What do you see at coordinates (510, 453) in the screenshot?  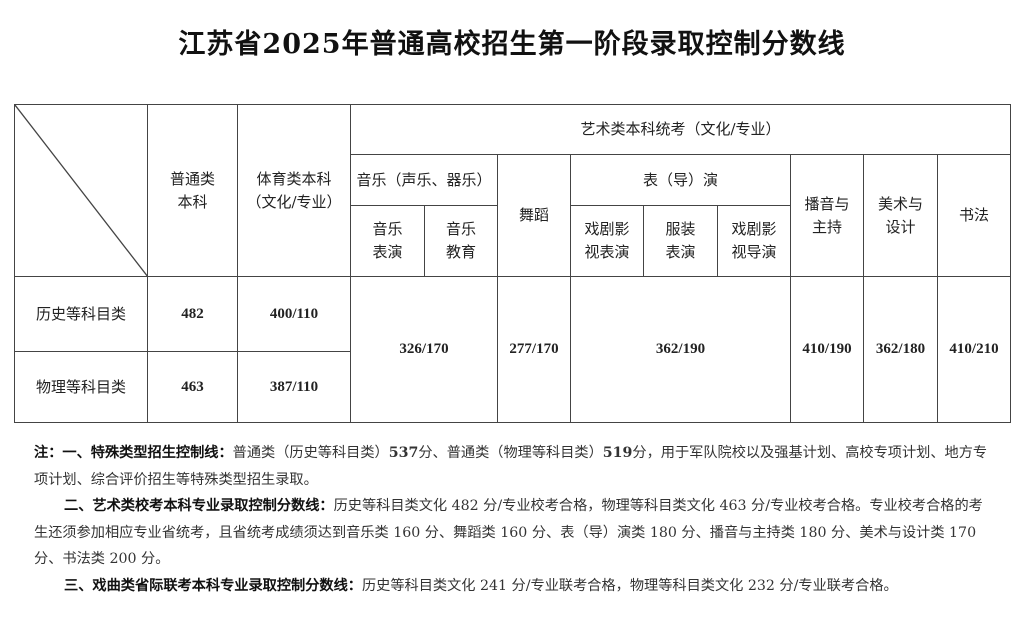 I see `note-1-text-b: 分、普通类（物理等科目类）` at bounding box center [510, 453].